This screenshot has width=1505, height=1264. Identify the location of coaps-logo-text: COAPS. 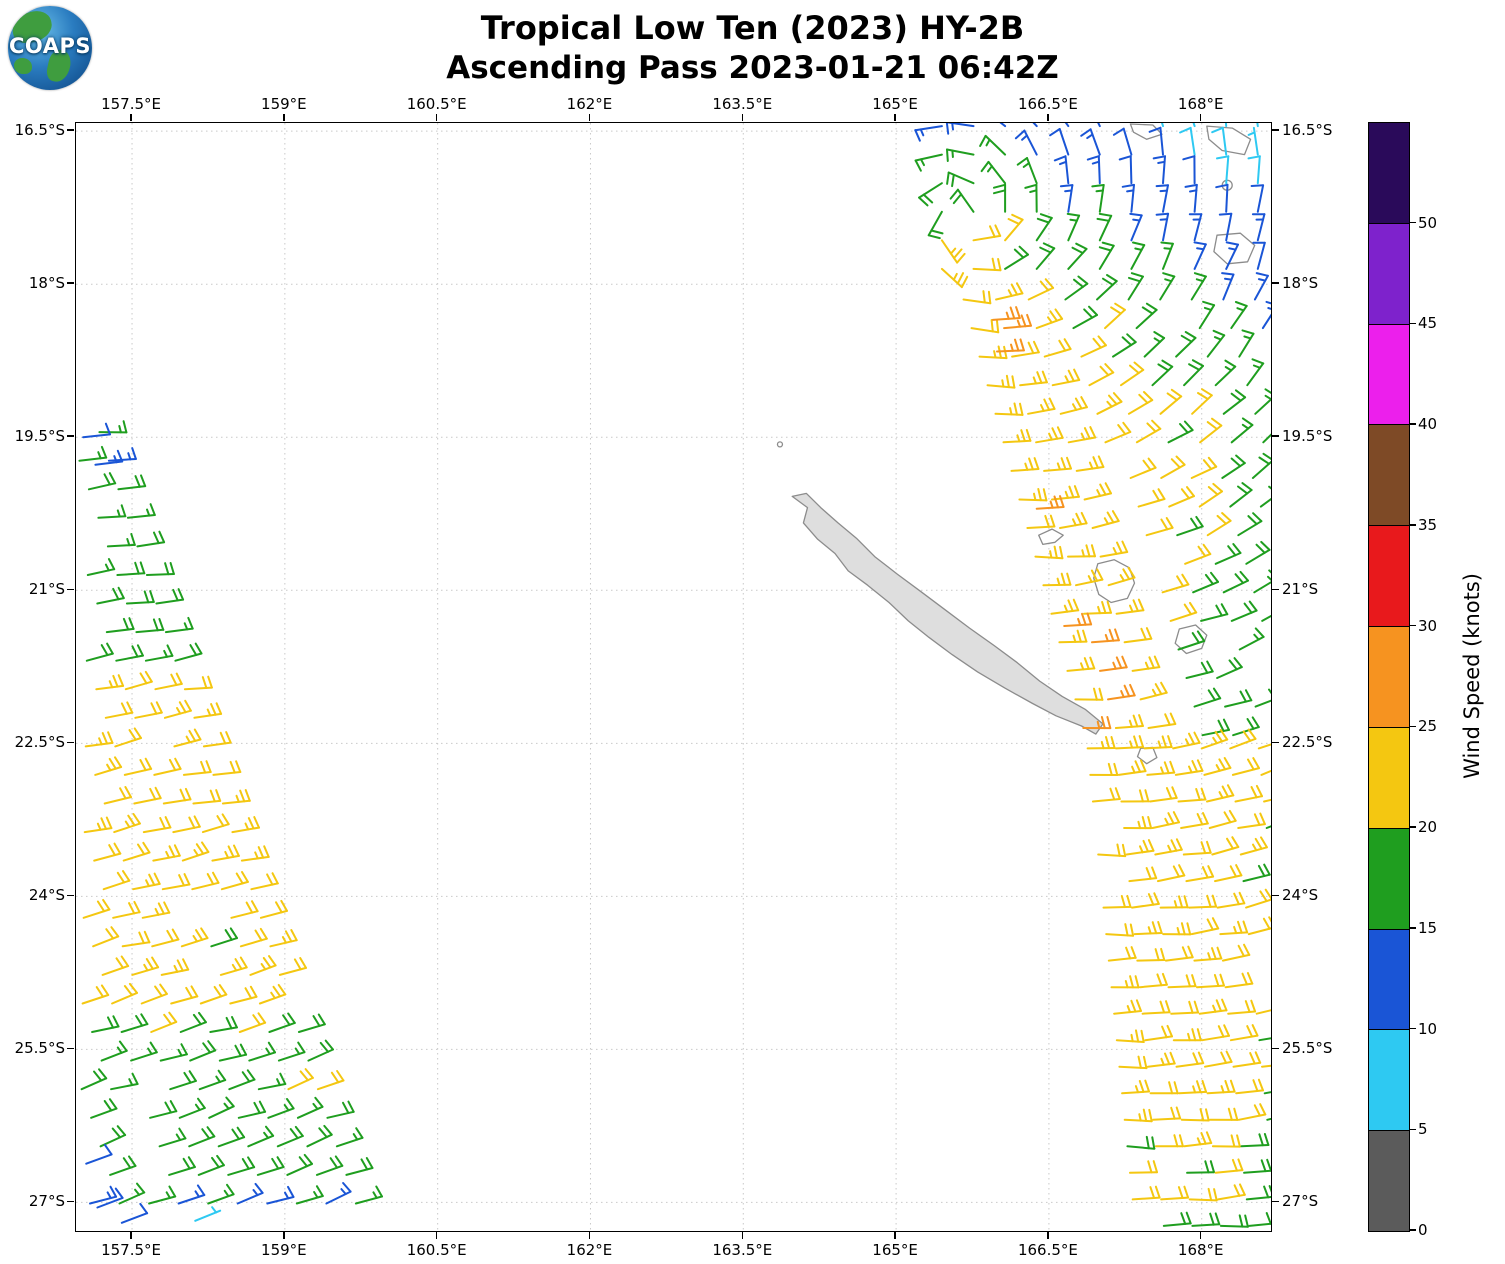
(50, 46).